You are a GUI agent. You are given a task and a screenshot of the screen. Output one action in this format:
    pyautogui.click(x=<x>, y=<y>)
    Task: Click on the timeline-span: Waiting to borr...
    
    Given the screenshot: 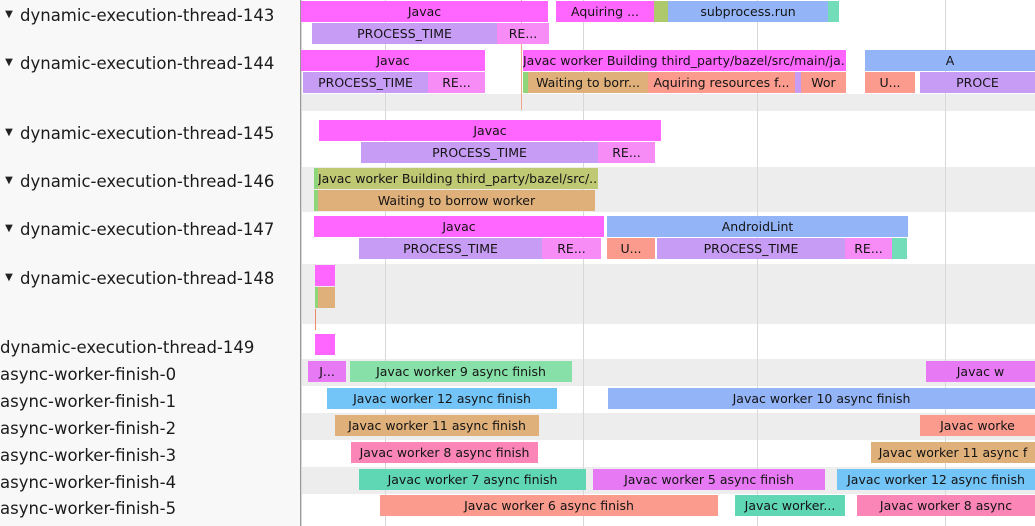 What is the action you would take?
    pyautogui.click(x=588, y=82)
    